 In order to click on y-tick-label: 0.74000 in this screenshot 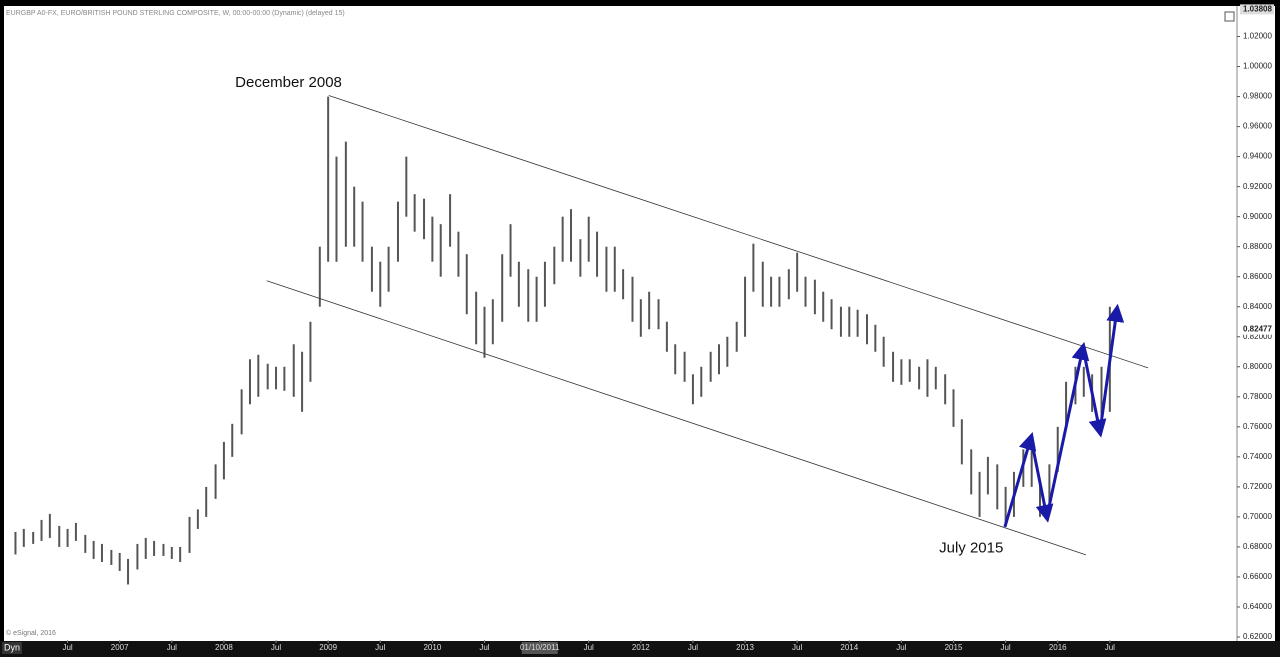, I will do `click(1257, 456)`.